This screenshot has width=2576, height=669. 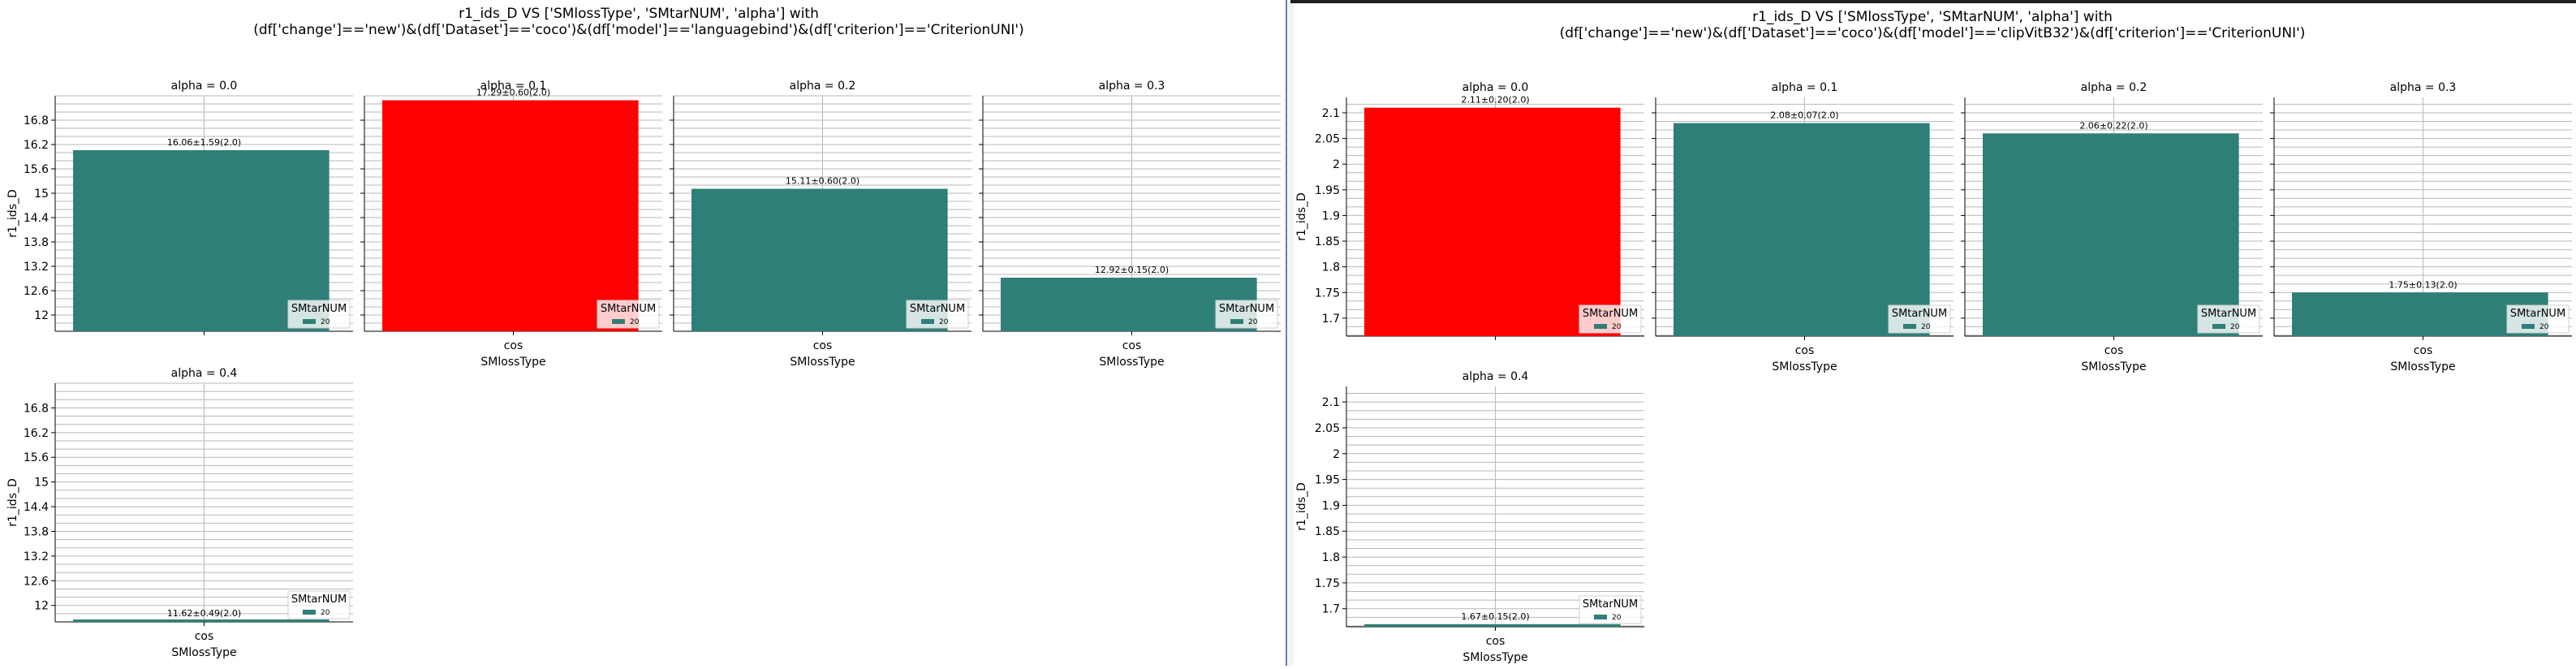 What do you see at coordinates (36, 556) in the screenshot?
I see `y-tick-label: 13.2` at bounding box center [36, 556].